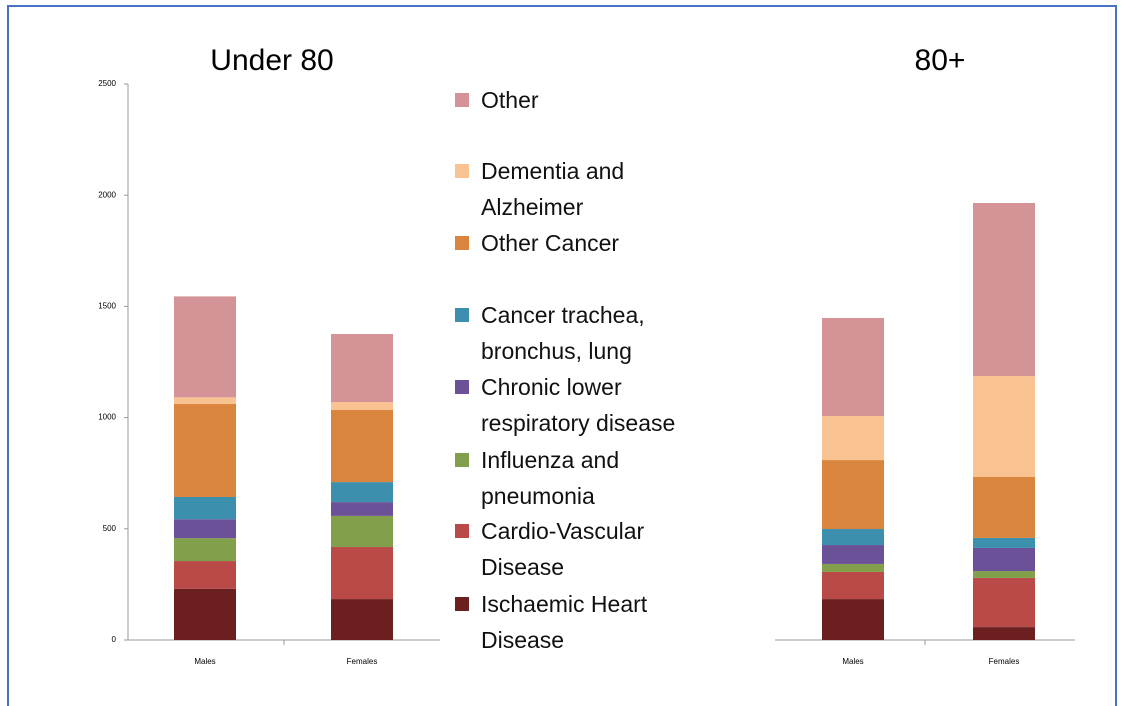 The image size is (1125, 706). What do you see at coordinates (107, 417) in the screenshot?
I see `y-tick-label: 1000` at bounding box center [107, 417].